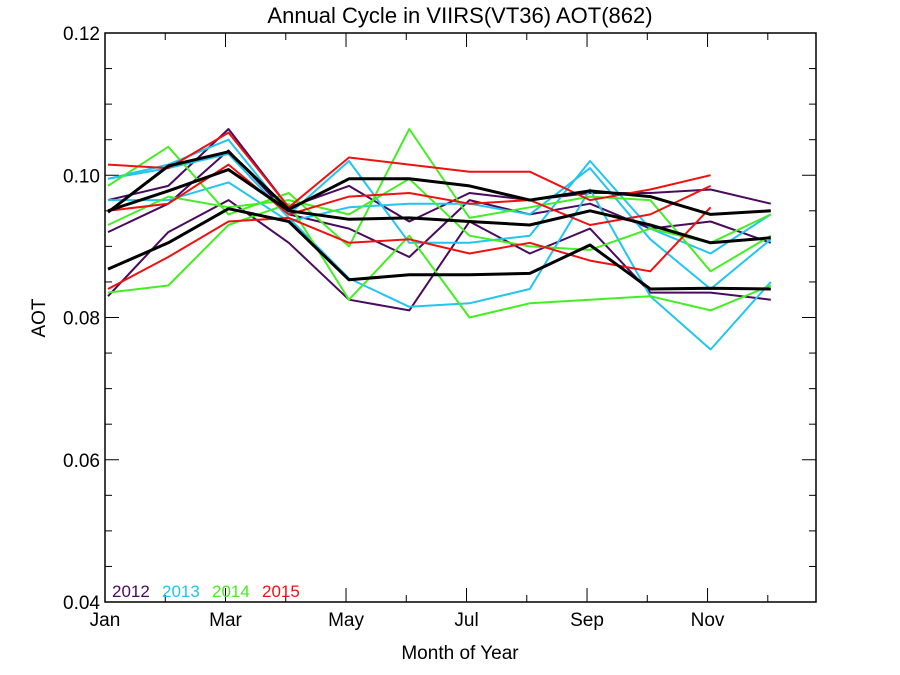 This screenshot has height=675, width=900. I want to click on y-axis-label: AOT, so click(39, 317).